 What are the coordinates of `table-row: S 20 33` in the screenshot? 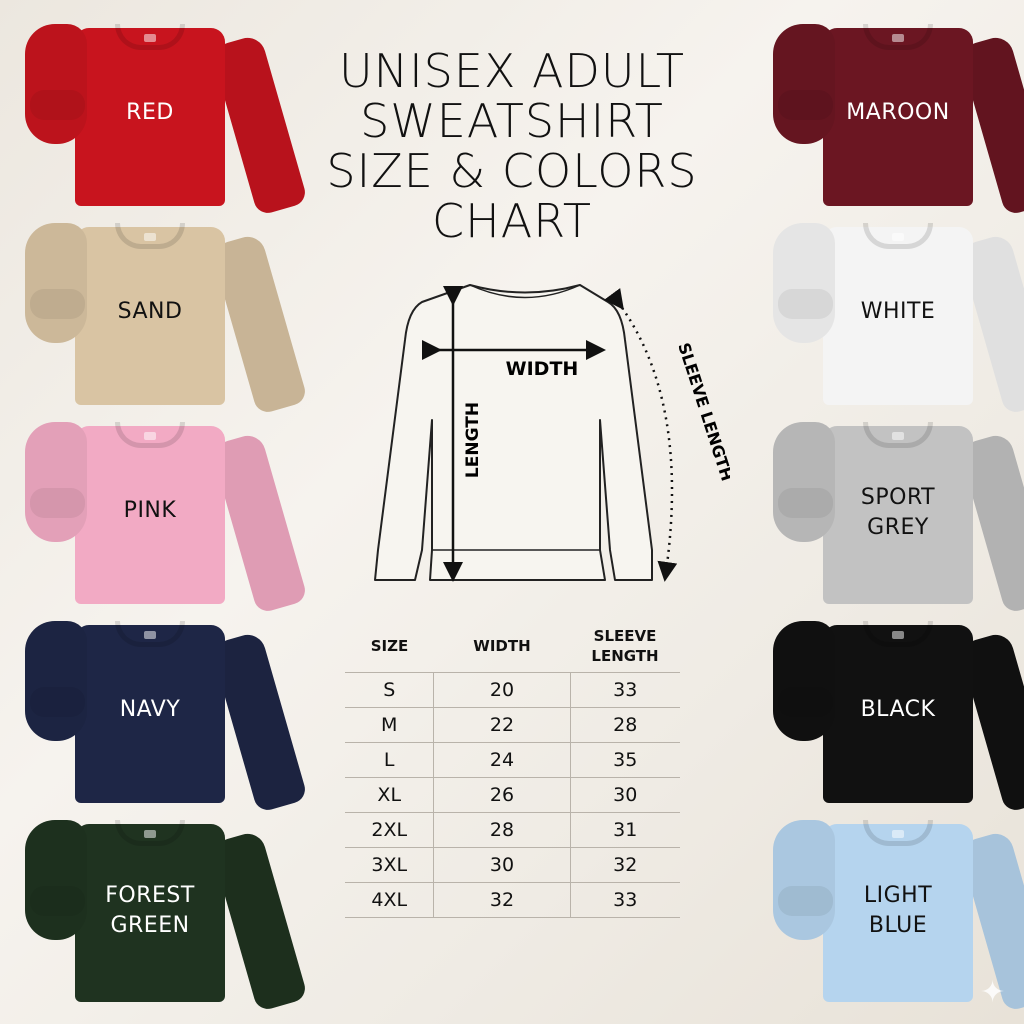 It's located at (512, 690).